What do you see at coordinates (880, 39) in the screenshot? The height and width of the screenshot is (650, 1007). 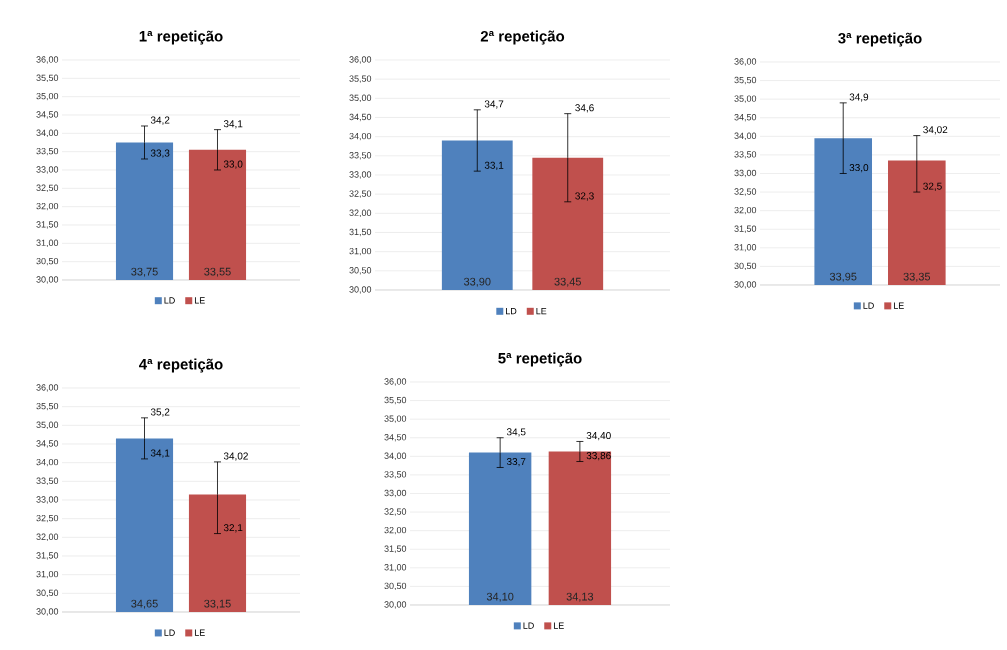 I see `chart-title: 3ª repetição` at bounding box center [880, 39].